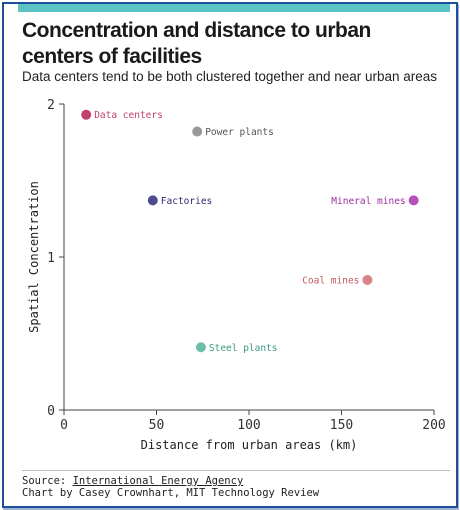 Image resolution: width=460 pixels, height=510 pixels. What do you see at coordinates (51, 411) in the screenshot?
I see `y-tick-label: 0` at bounding box center [51, 411].